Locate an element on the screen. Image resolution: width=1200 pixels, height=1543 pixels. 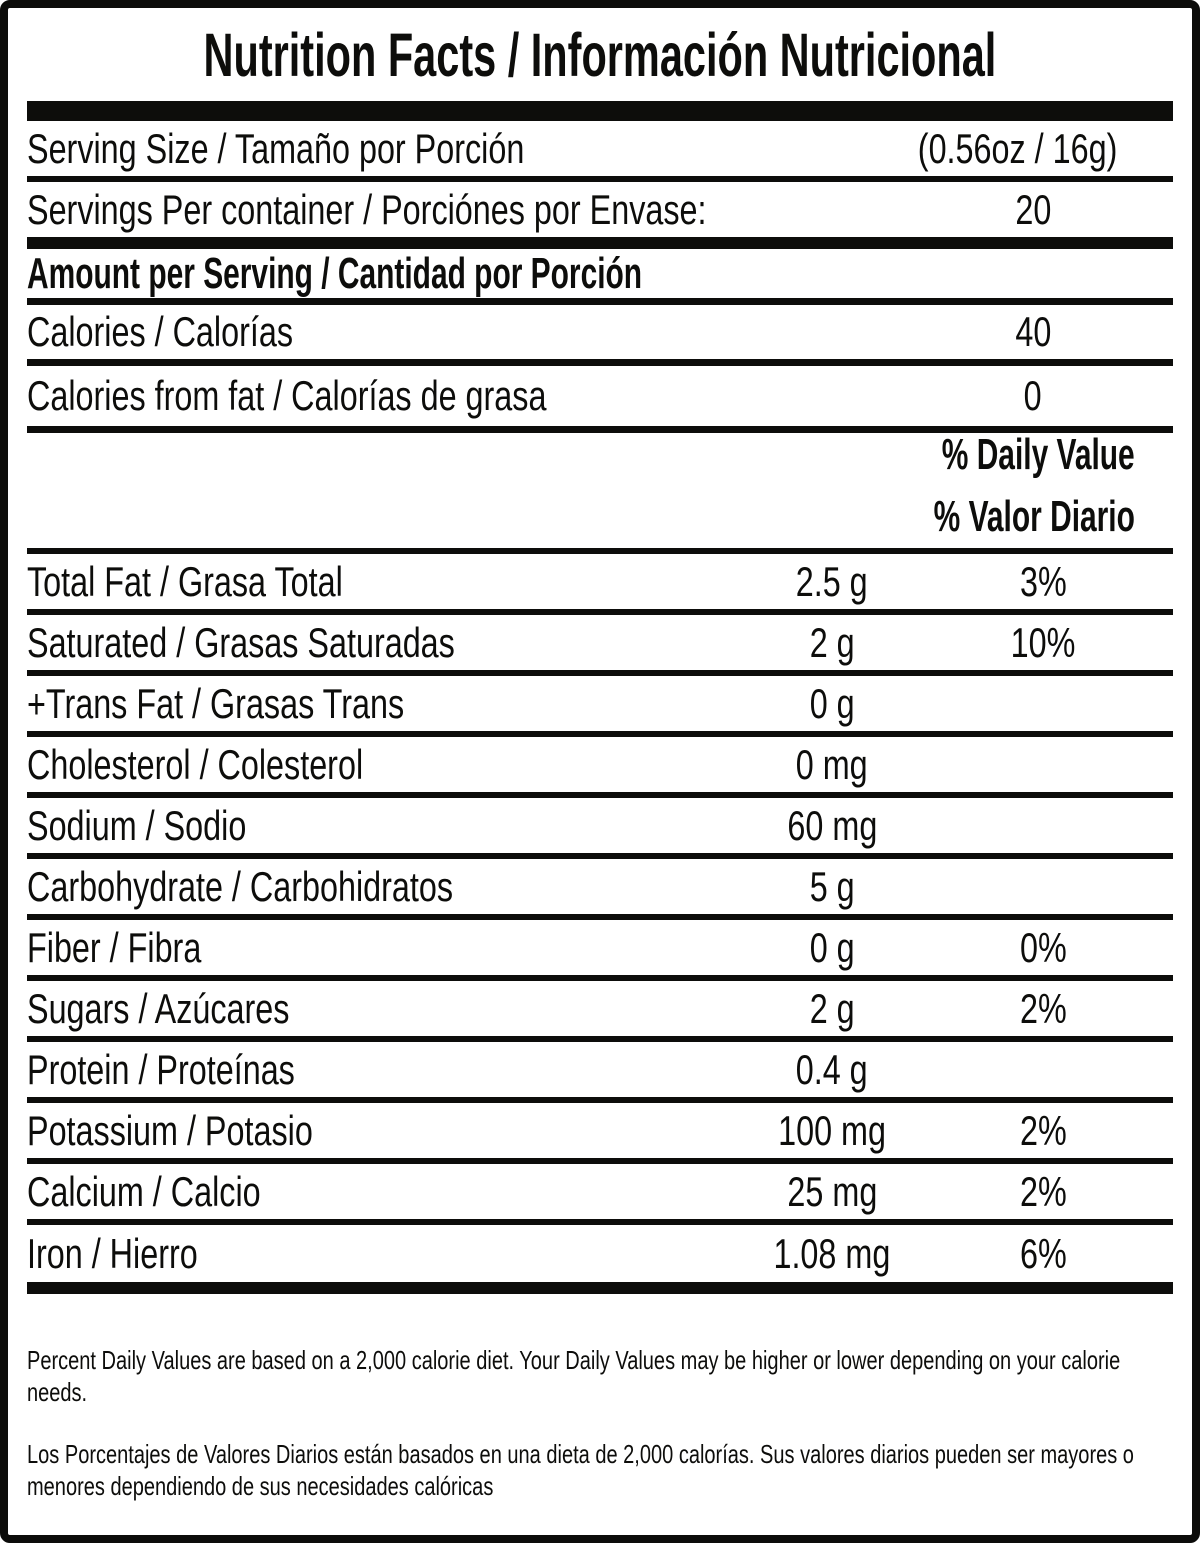
nutrient-row-calcium: Calcium / Calcio 25 mg 2% is located at coordinates (600, 1194).